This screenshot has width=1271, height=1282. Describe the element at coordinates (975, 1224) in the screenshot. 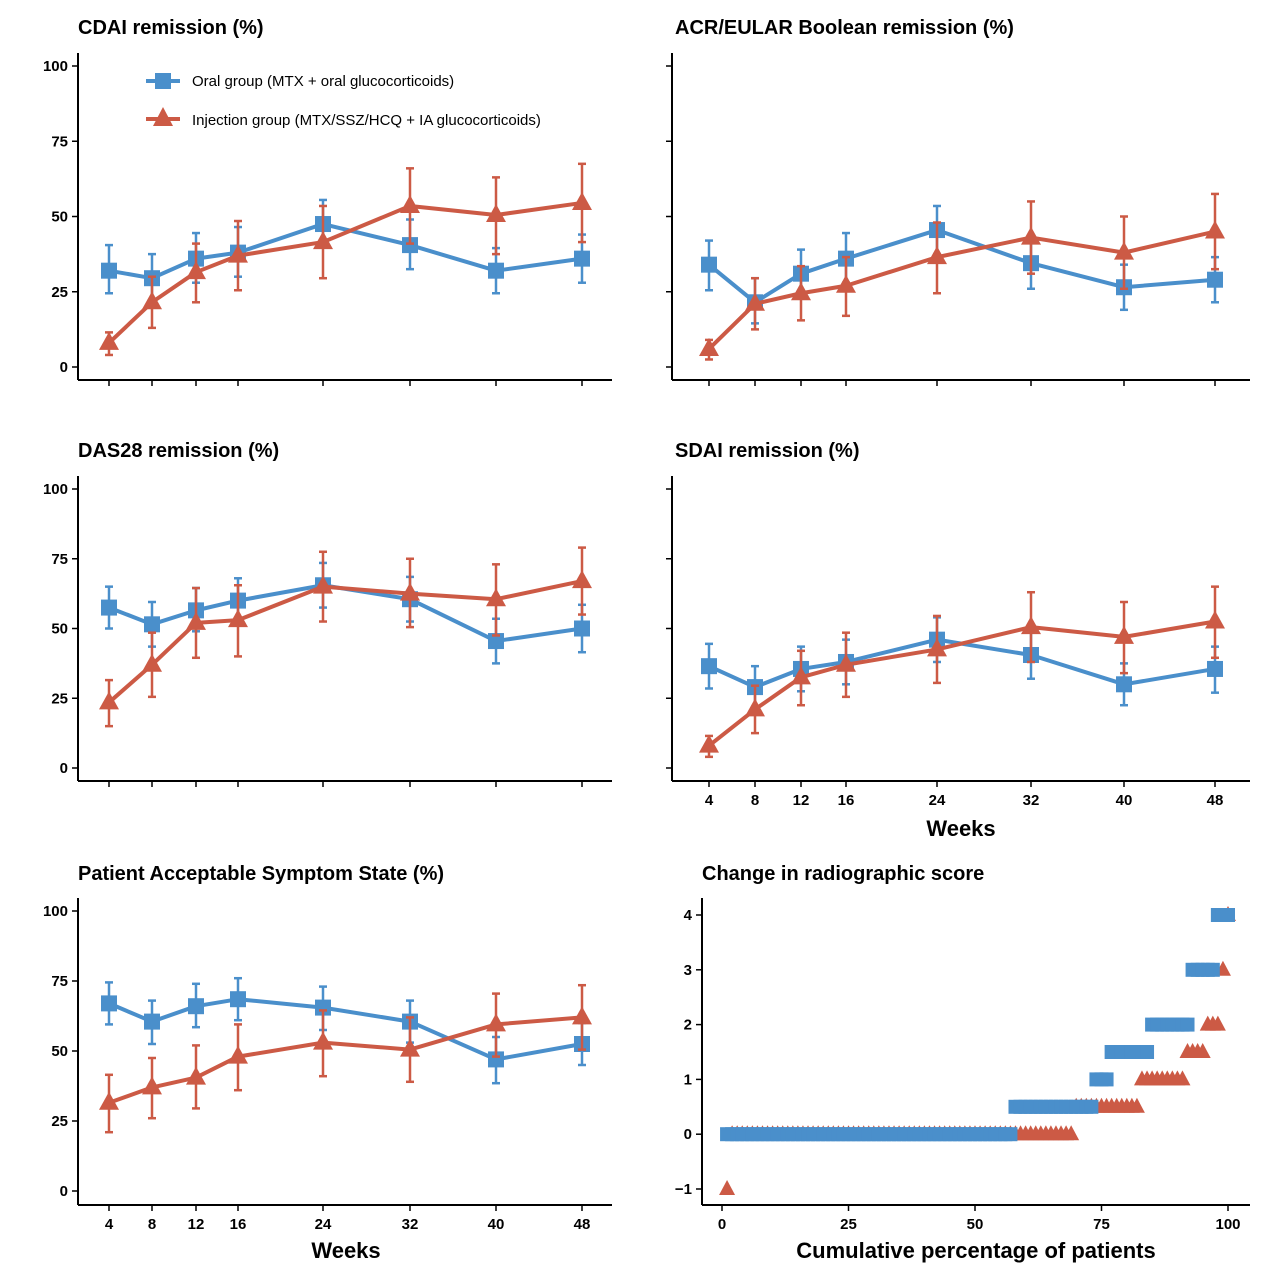

I see `x-tick-label: 50` at that location.